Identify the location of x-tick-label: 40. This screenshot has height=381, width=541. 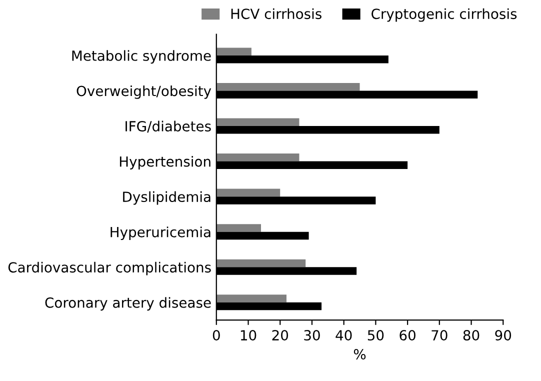
(344, 335).